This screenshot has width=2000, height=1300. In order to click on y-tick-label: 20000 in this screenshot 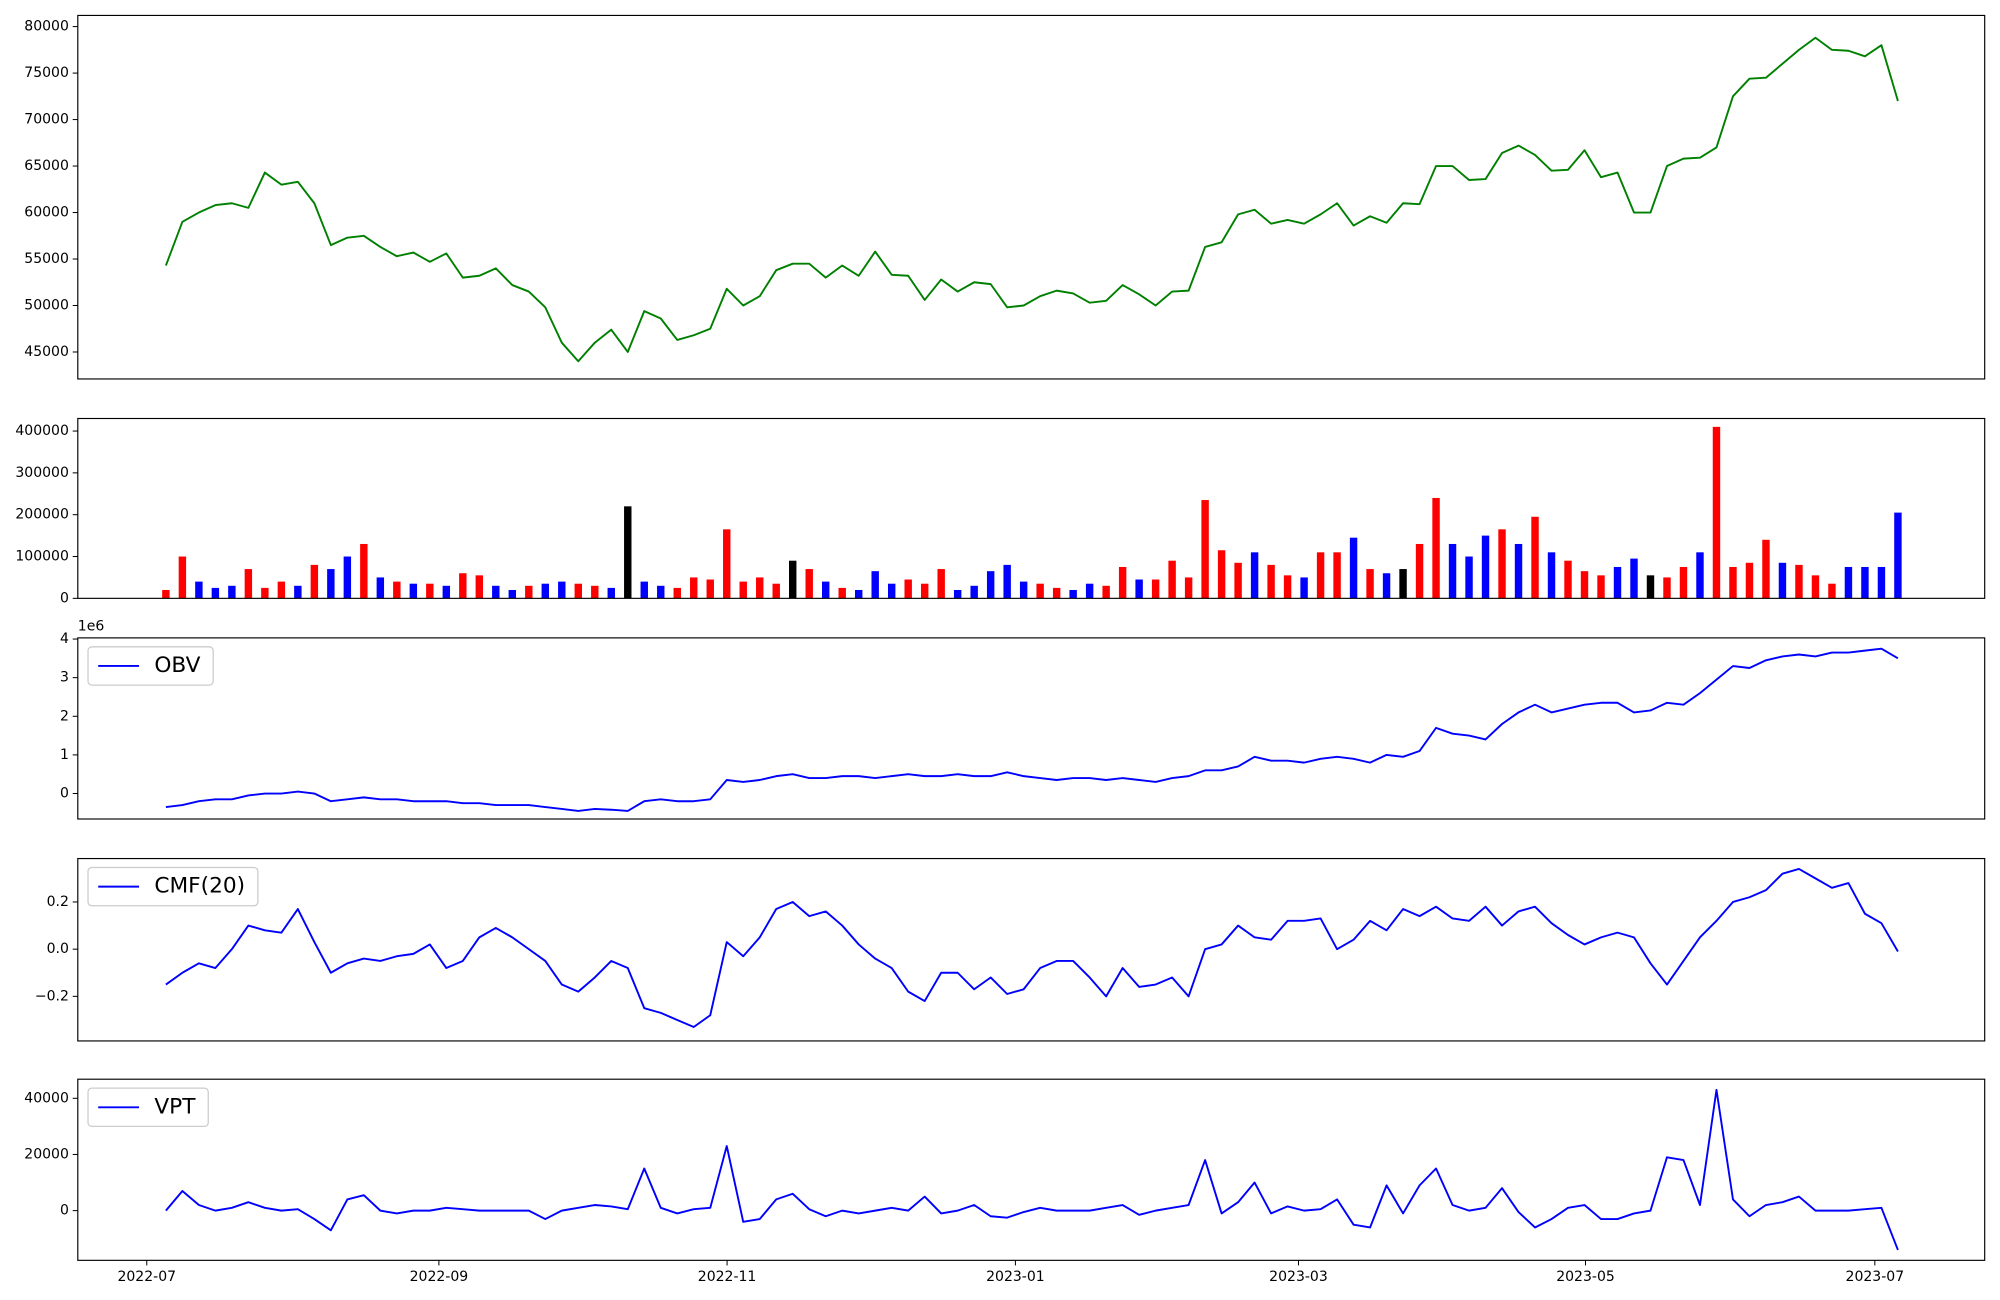, I will do `click(46, 1154)`.